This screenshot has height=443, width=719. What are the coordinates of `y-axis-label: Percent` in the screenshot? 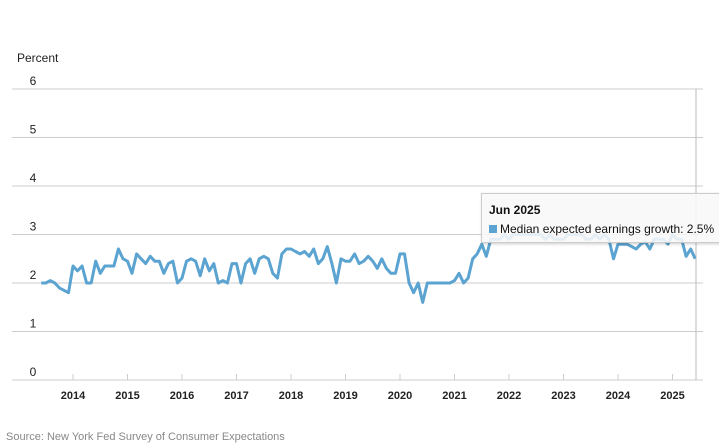 It's located at (38, 58).